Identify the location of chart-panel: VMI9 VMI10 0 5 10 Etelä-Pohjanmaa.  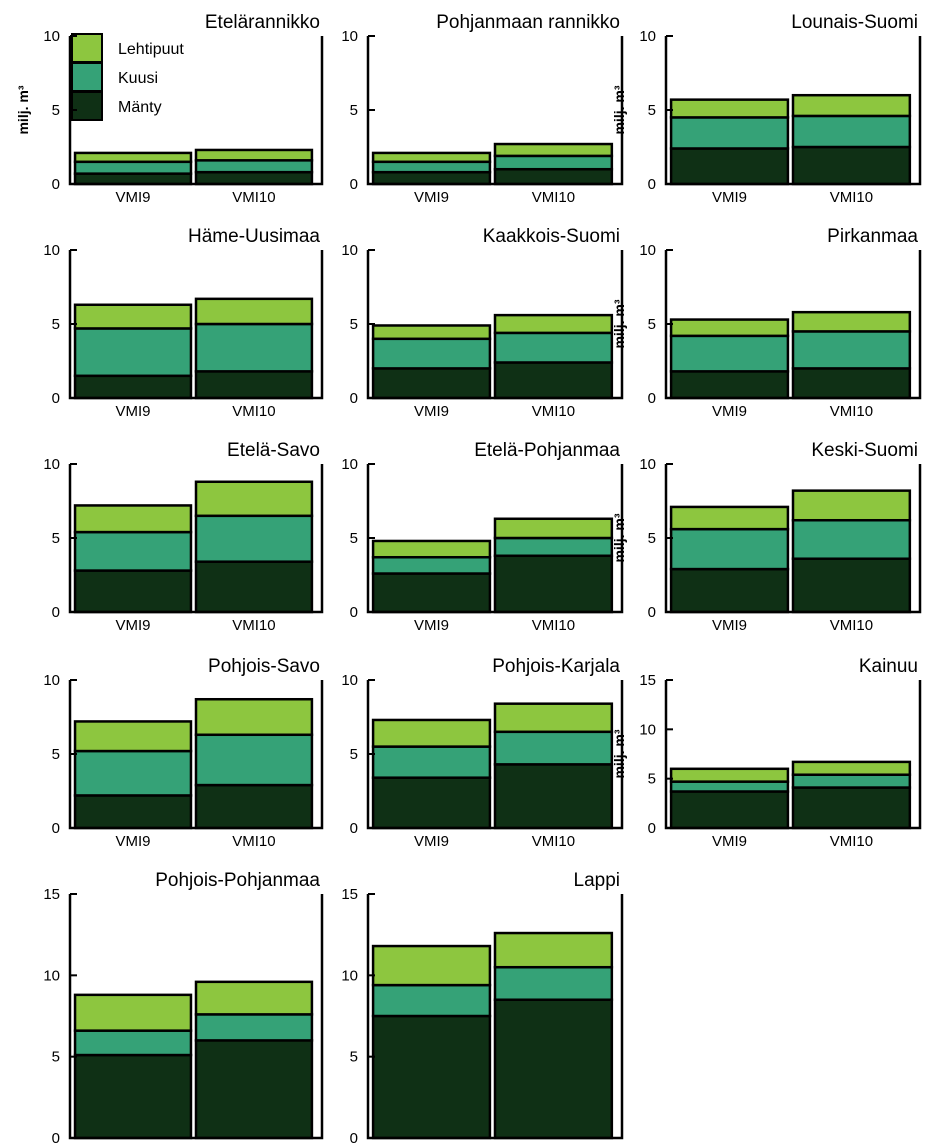
(482, 537).